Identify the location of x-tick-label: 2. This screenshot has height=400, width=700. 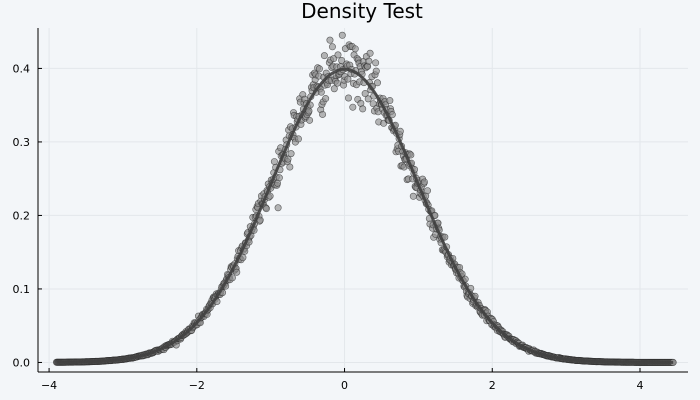
(492, 385).